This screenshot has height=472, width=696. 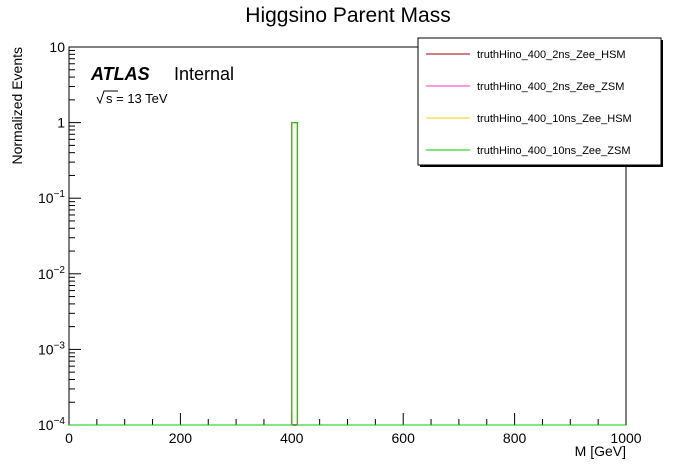 I want to click on x-tick-label: 600, so click(x=404, y=438).